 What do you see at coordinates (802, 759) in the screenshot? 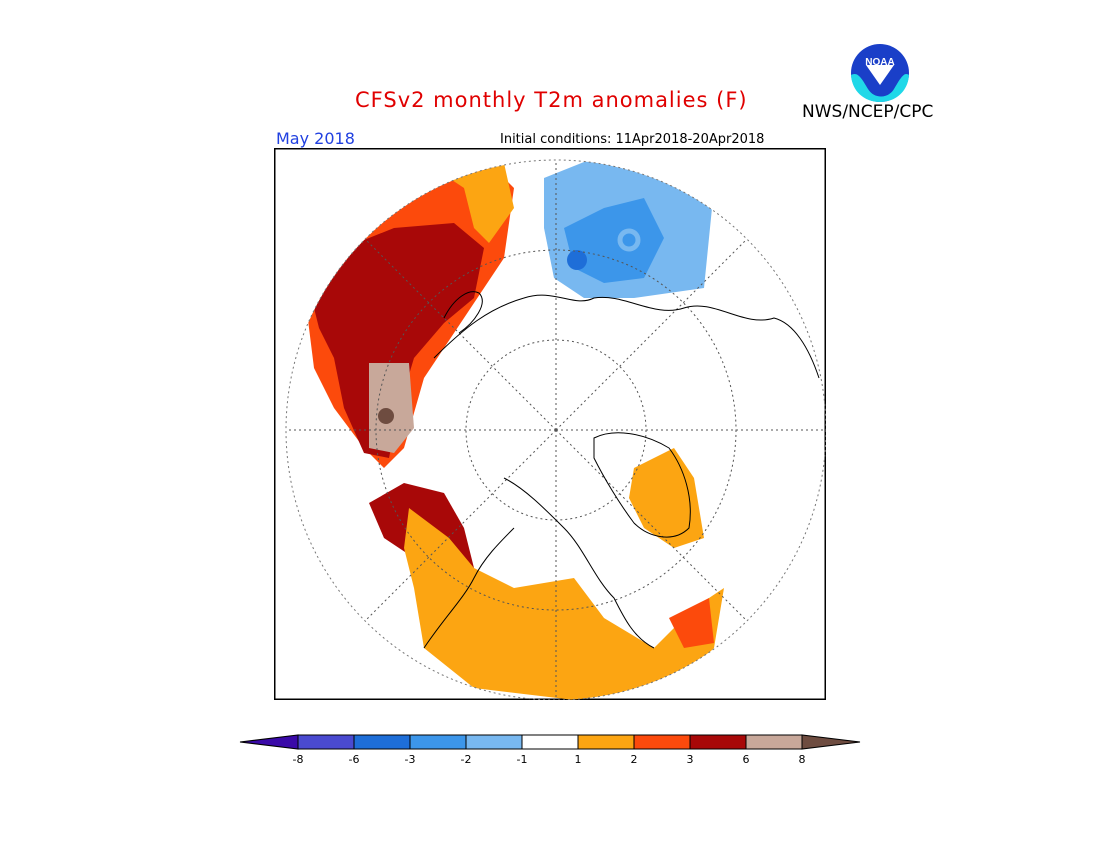
I see `colorbar-tick-label: 8` at bounding box center [802, 759].